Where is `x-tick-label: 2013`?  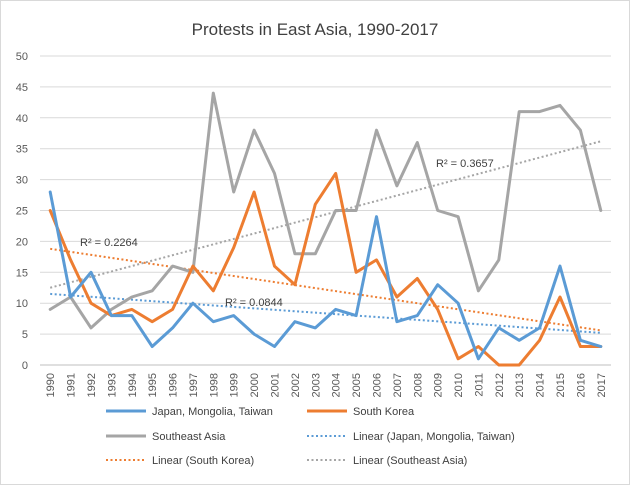
x-tick-label: 2013 is located at coordinates (520, 385).